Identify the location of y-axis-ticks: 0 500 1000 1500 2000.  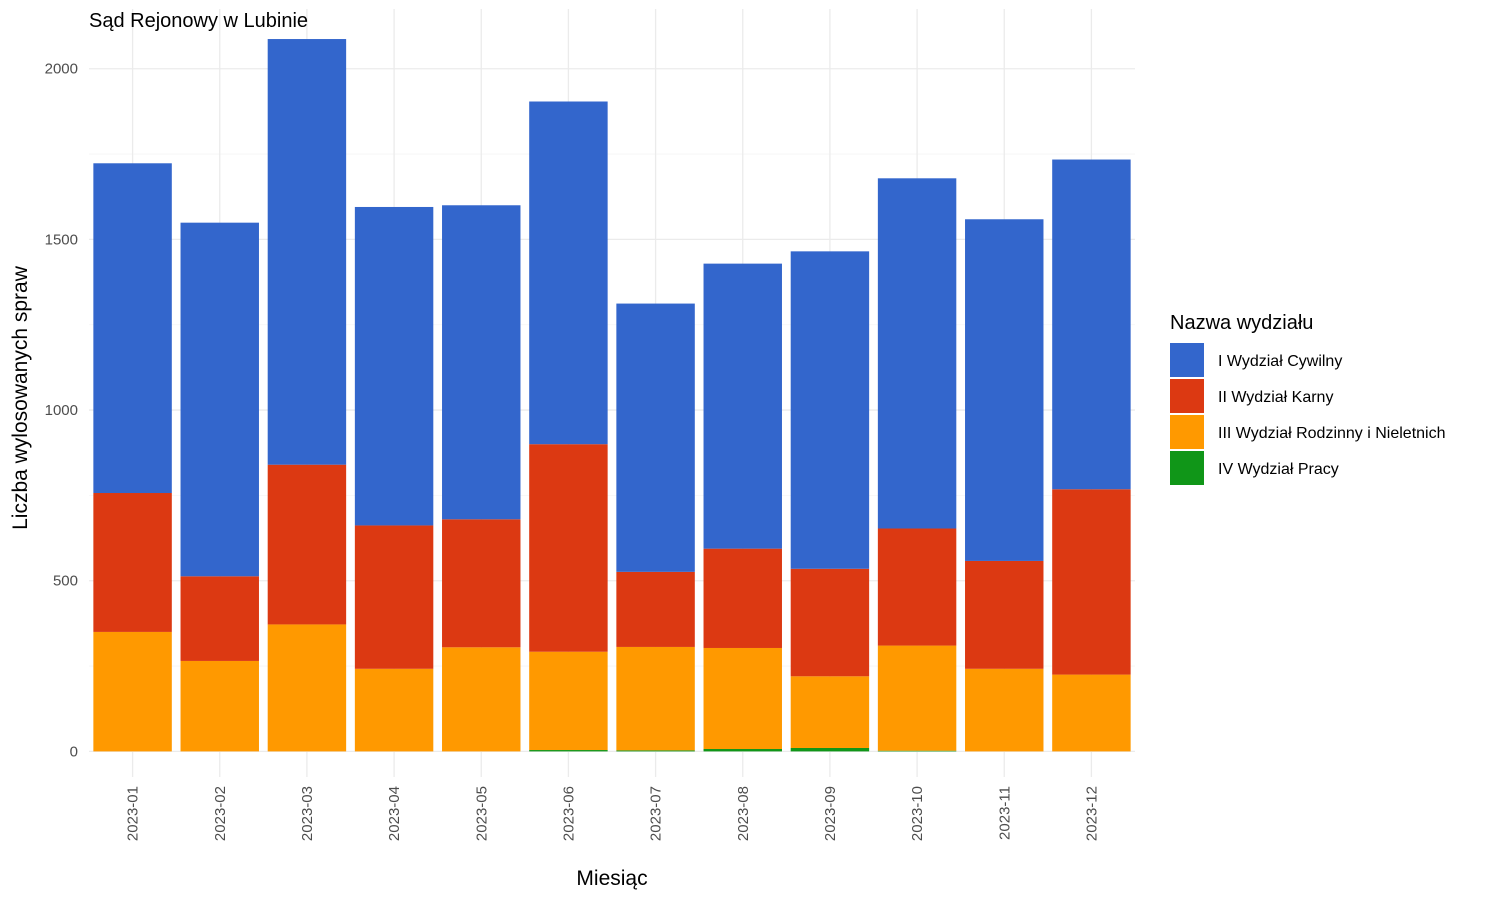
(61, 411).